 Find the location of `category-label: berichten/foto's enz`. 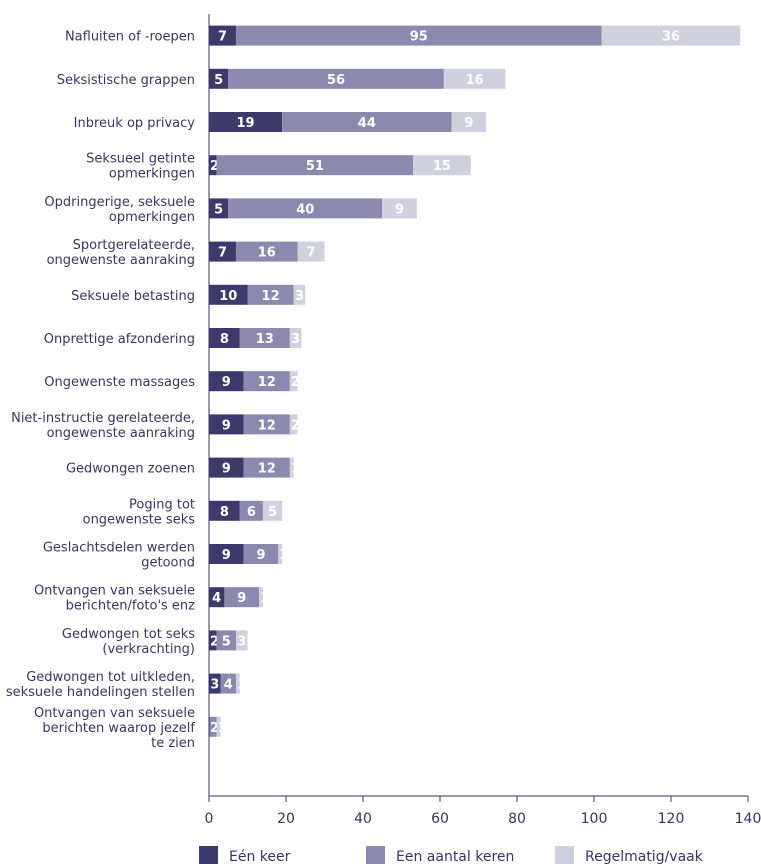

category-label: berichten/foto's enz is located at coordinates (131, 606).